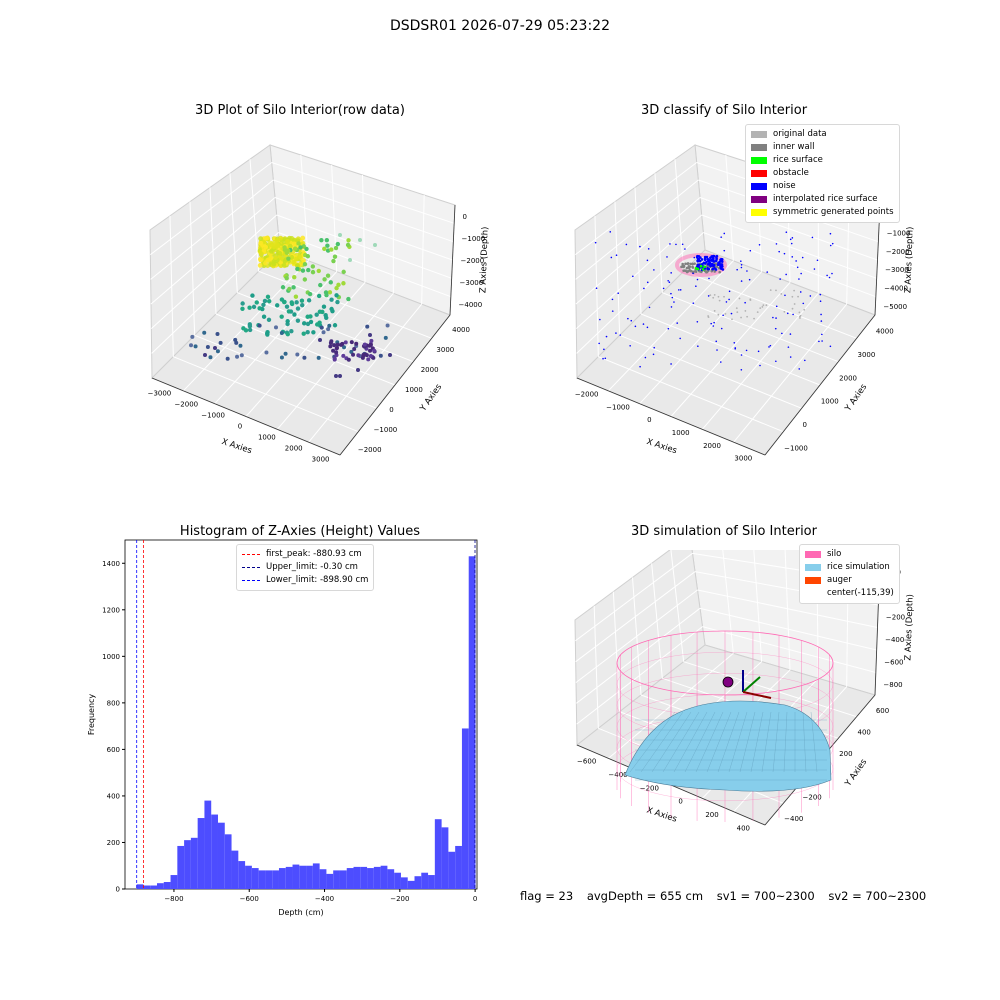 The image size is (1000, 1000). I want to click on legend-item-first-peak: first_peak: -880.93 cm, so click(305, 554).